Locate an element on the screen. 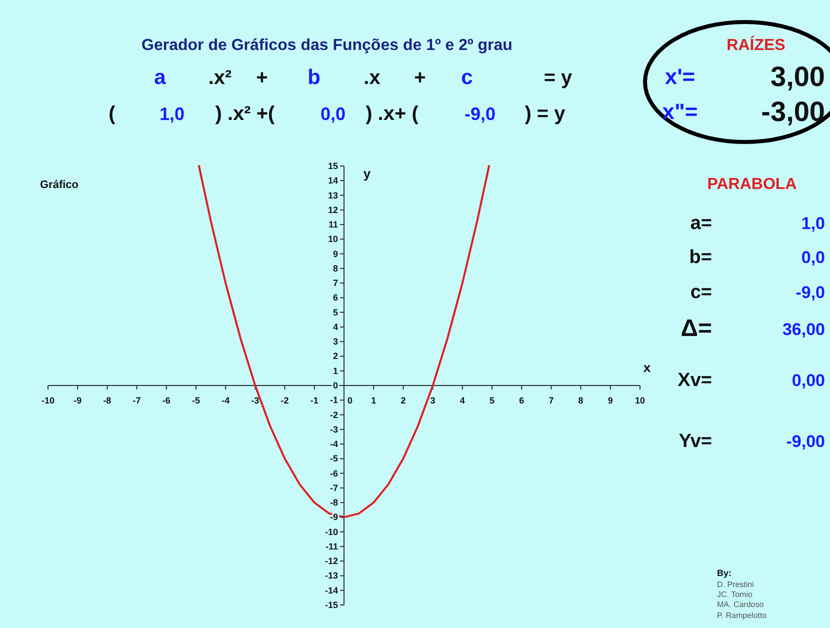 This screenshot has height=628, width=830. x-tick-label: 5 is located at coordinates (492, 401).